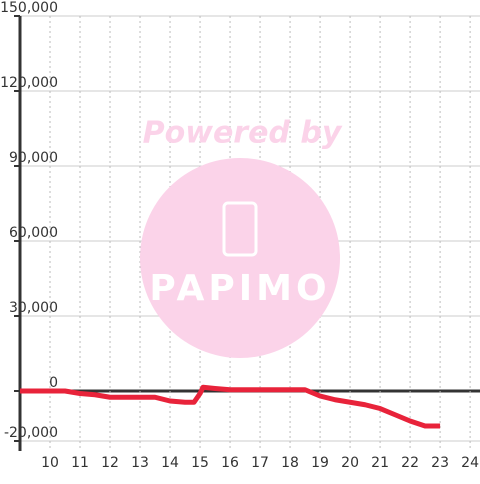  What do you see at coordinates (440, 463) in the screenshot?
I see `x-tick-label: 23` at bounding box center [440, 463].